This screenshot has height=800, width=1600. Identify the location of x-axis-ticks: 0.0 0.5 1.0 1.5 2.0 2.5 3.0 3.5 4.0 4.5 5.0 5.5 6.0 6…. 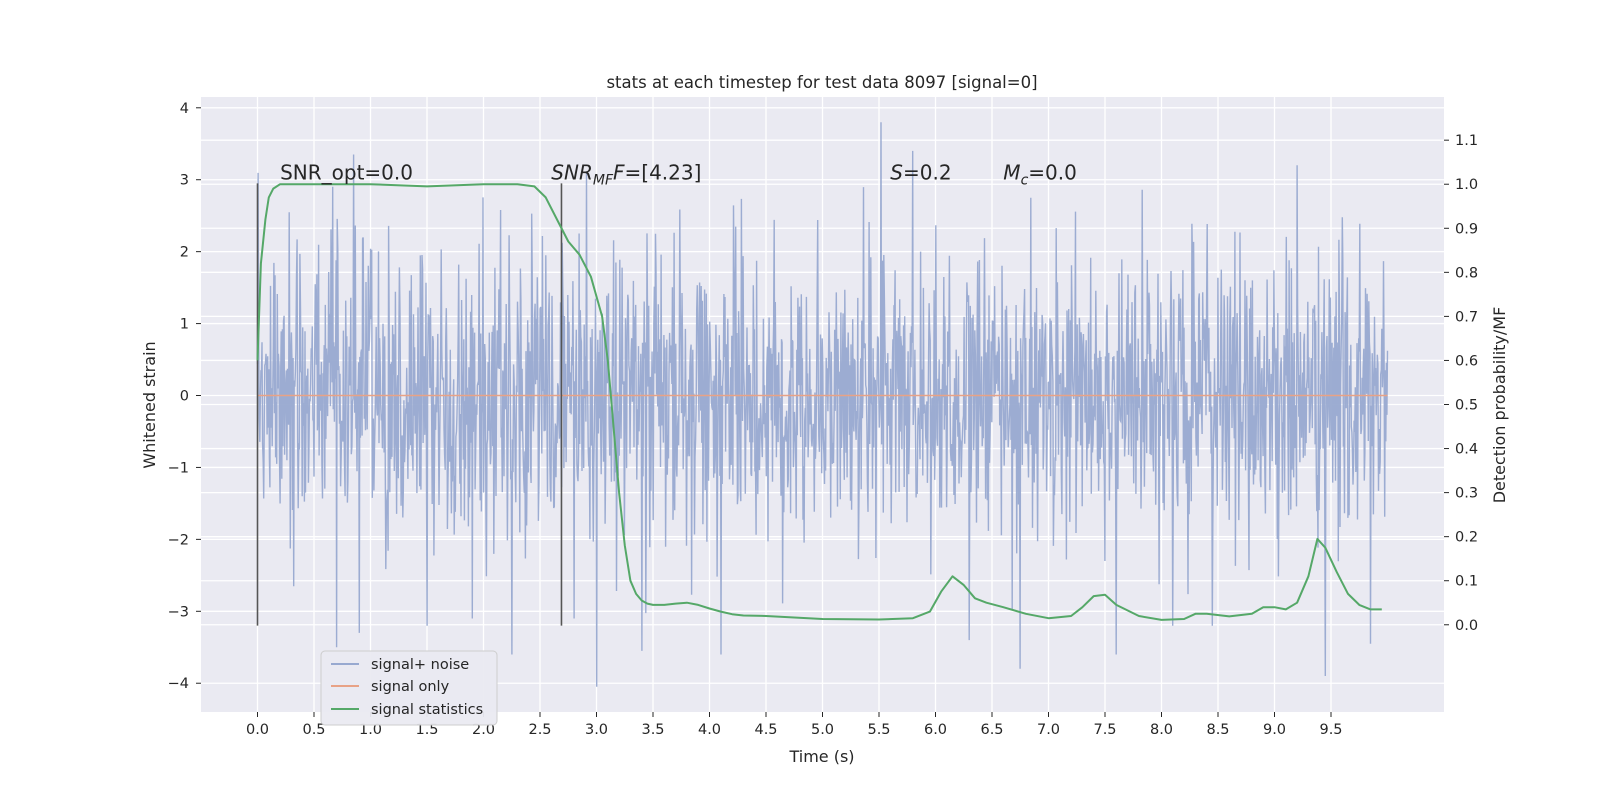
(794, 725).